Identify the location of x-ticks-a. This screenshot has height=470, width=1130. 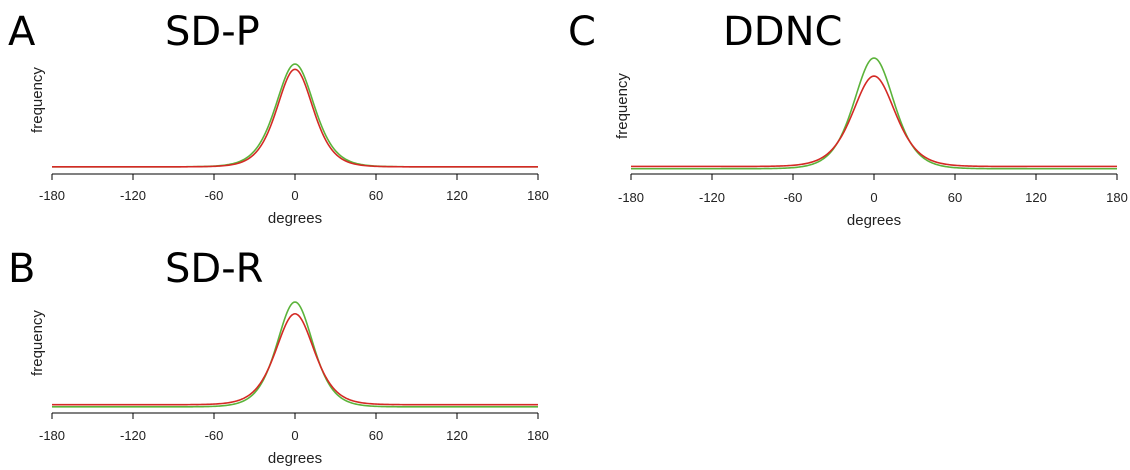
(295, 177).